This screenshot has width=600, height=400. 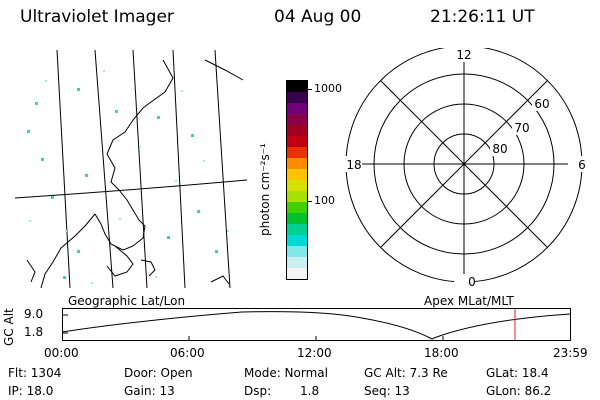 I want to click on time-tick-1200: 12:00, so click(x=314, y=353).